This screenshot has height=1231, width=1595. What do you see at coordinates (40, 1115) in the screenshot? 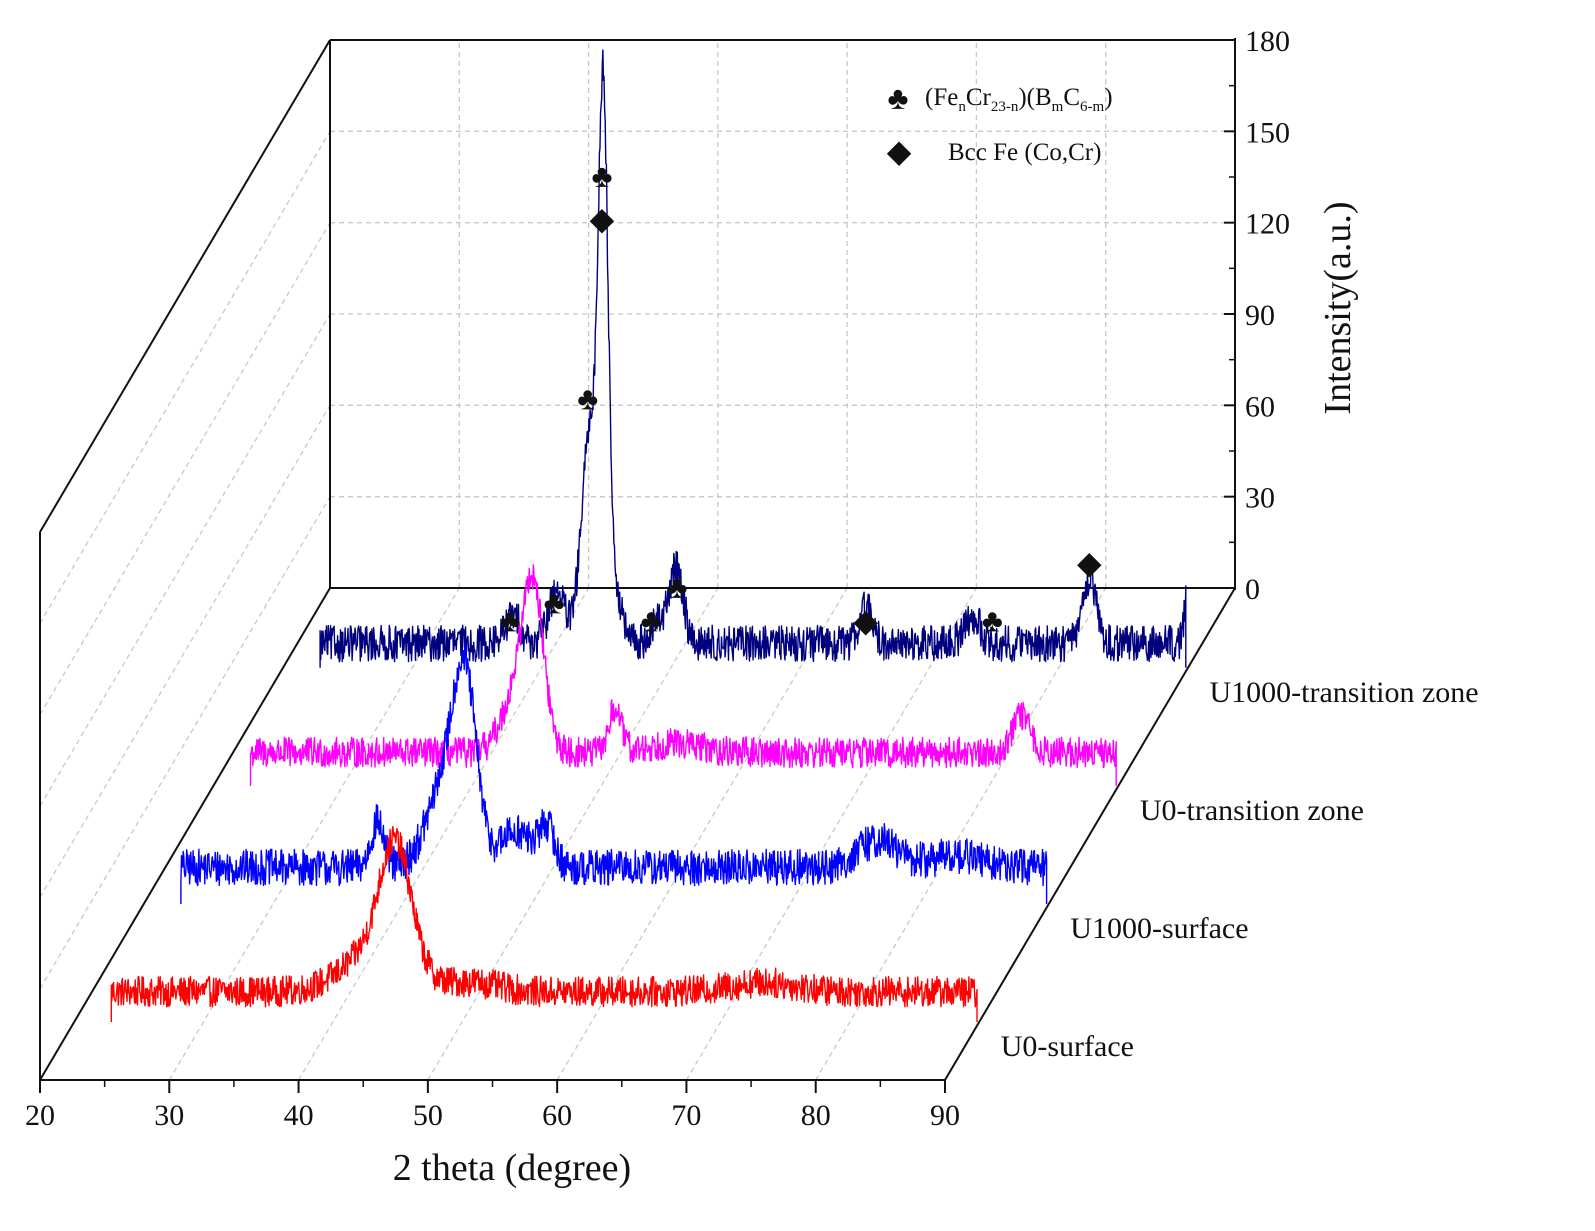
I see `x-tick-label: 20` at bounding box center [40, 1115].